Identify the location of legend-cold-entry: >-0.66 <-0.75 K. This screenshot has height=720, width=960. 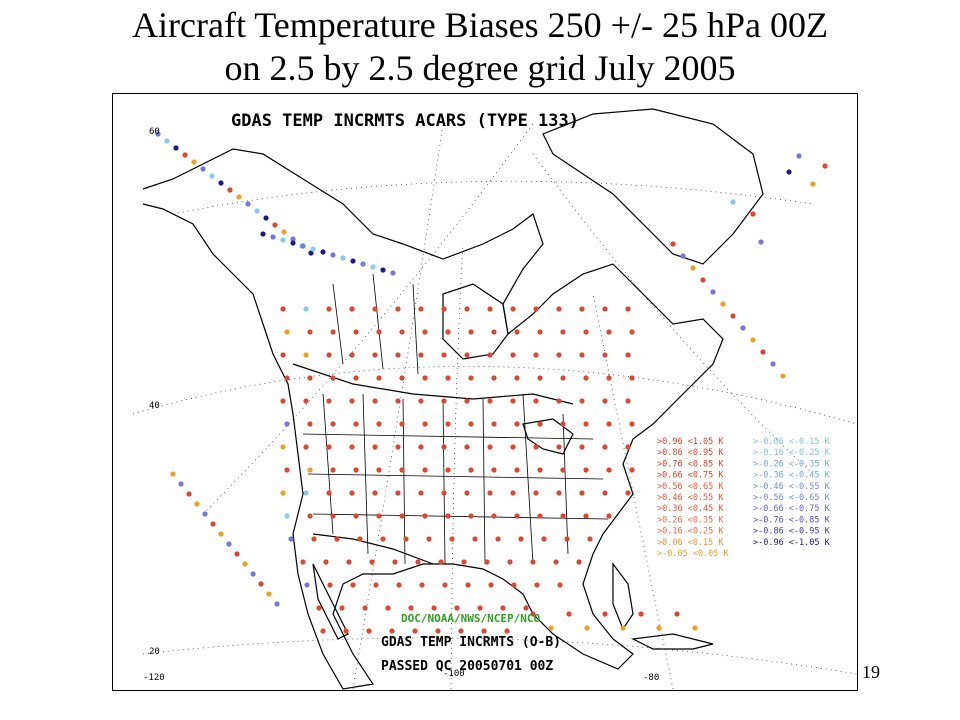
(792, 509).